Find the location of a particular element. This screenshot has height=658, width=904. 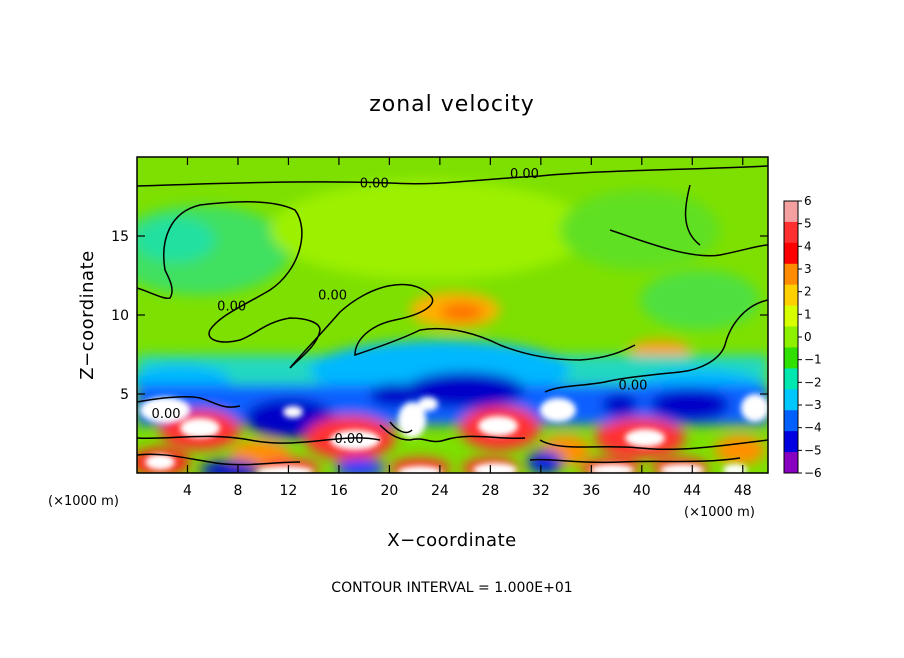

colorbar-tick-label: 2 is located at coordinates (808, 292).